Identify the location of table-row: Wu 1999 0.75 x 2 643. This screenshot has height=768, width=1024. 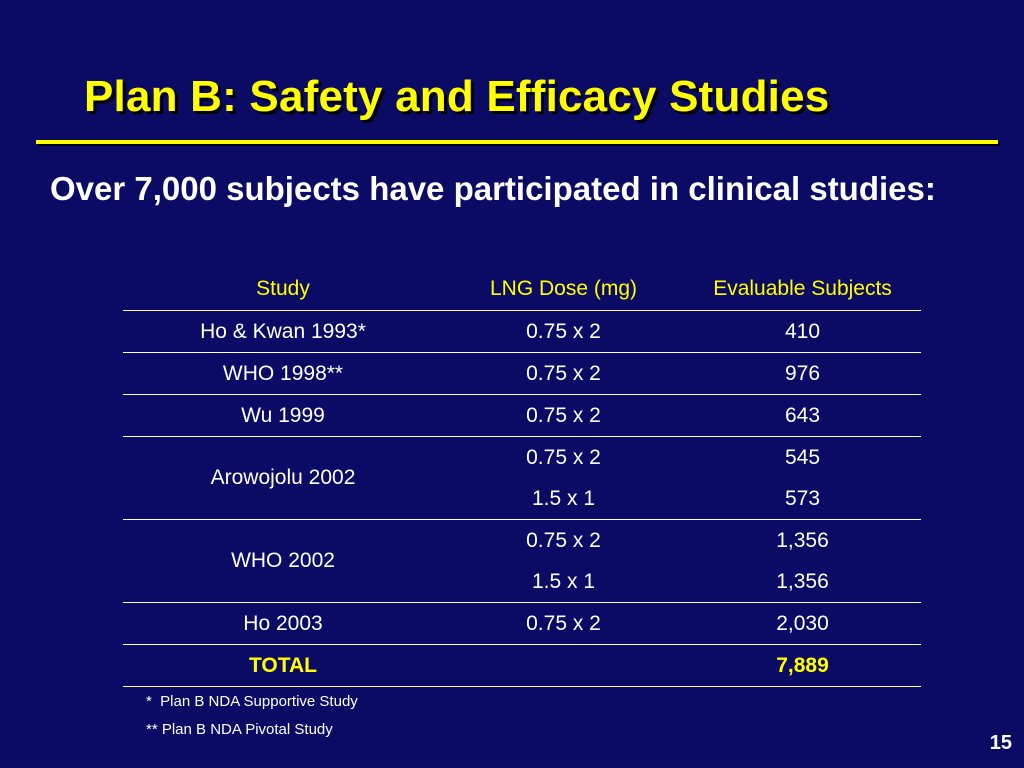
(522, 415).